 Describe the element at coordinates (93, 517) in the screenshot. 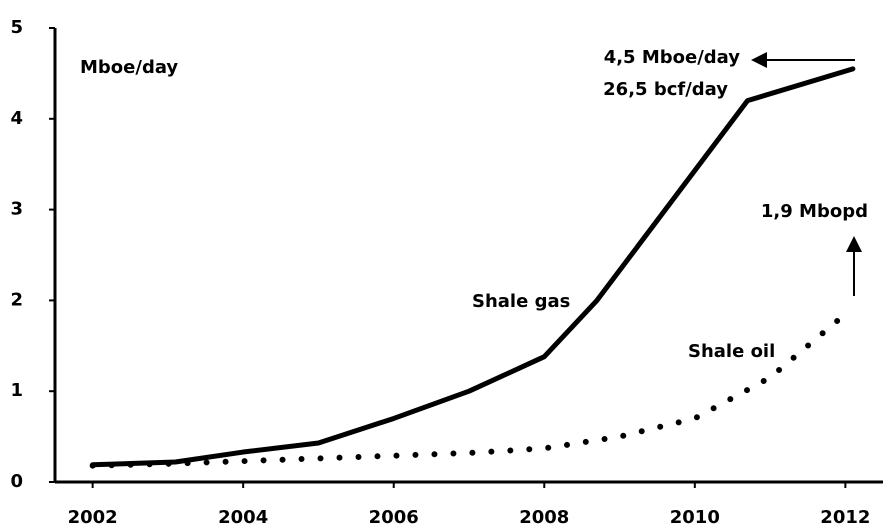

I see `x-tick-label: 2002` at that location.